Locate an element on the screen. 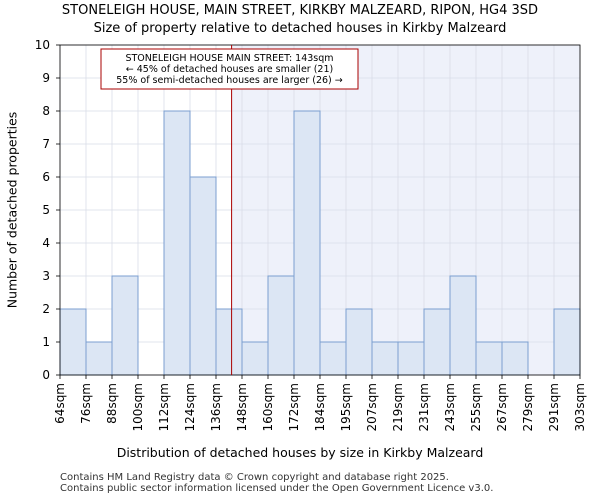 The width and height of the screenshot is (600, 500). x-tick-label: 88sqm is located at coordinates (112, 403).